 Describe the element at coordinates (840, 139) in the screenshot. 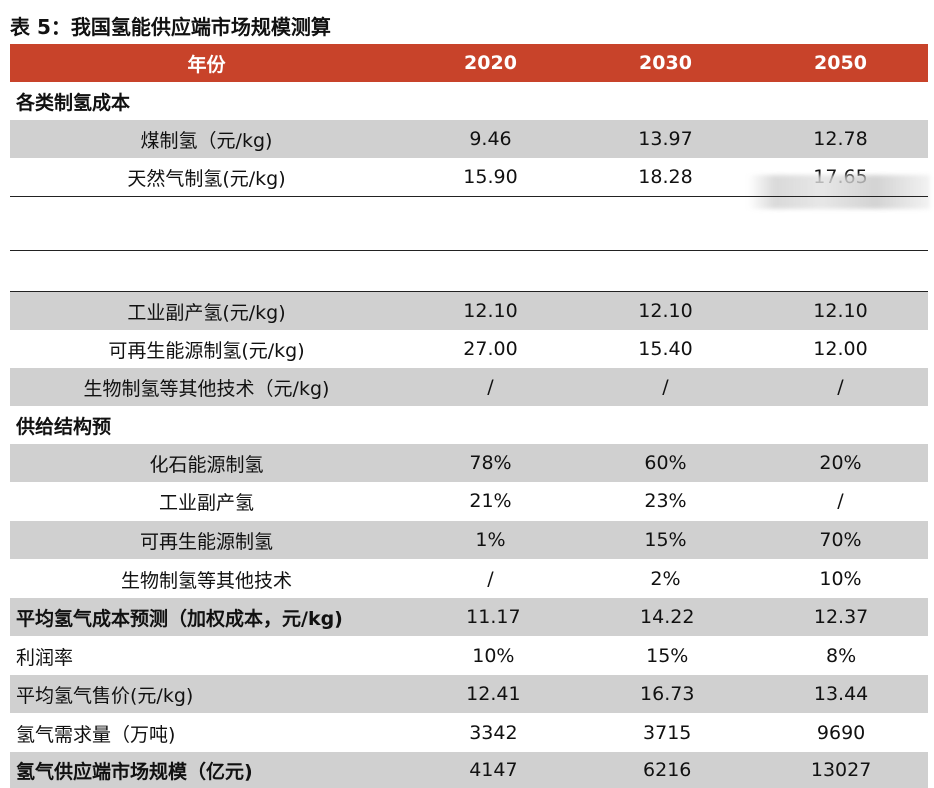

I see `cell-2050: 12.78` at that location.